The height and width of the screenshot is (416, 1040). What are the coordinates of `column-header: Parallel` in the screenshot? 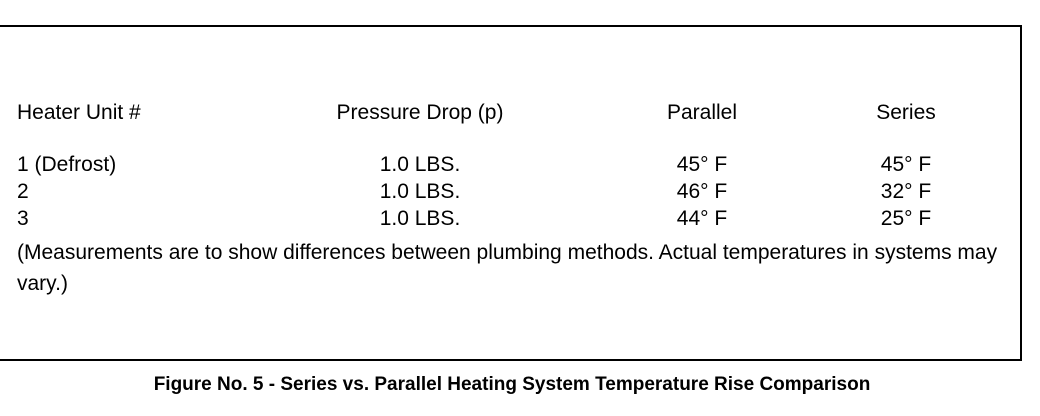 It's located at (702, 112).